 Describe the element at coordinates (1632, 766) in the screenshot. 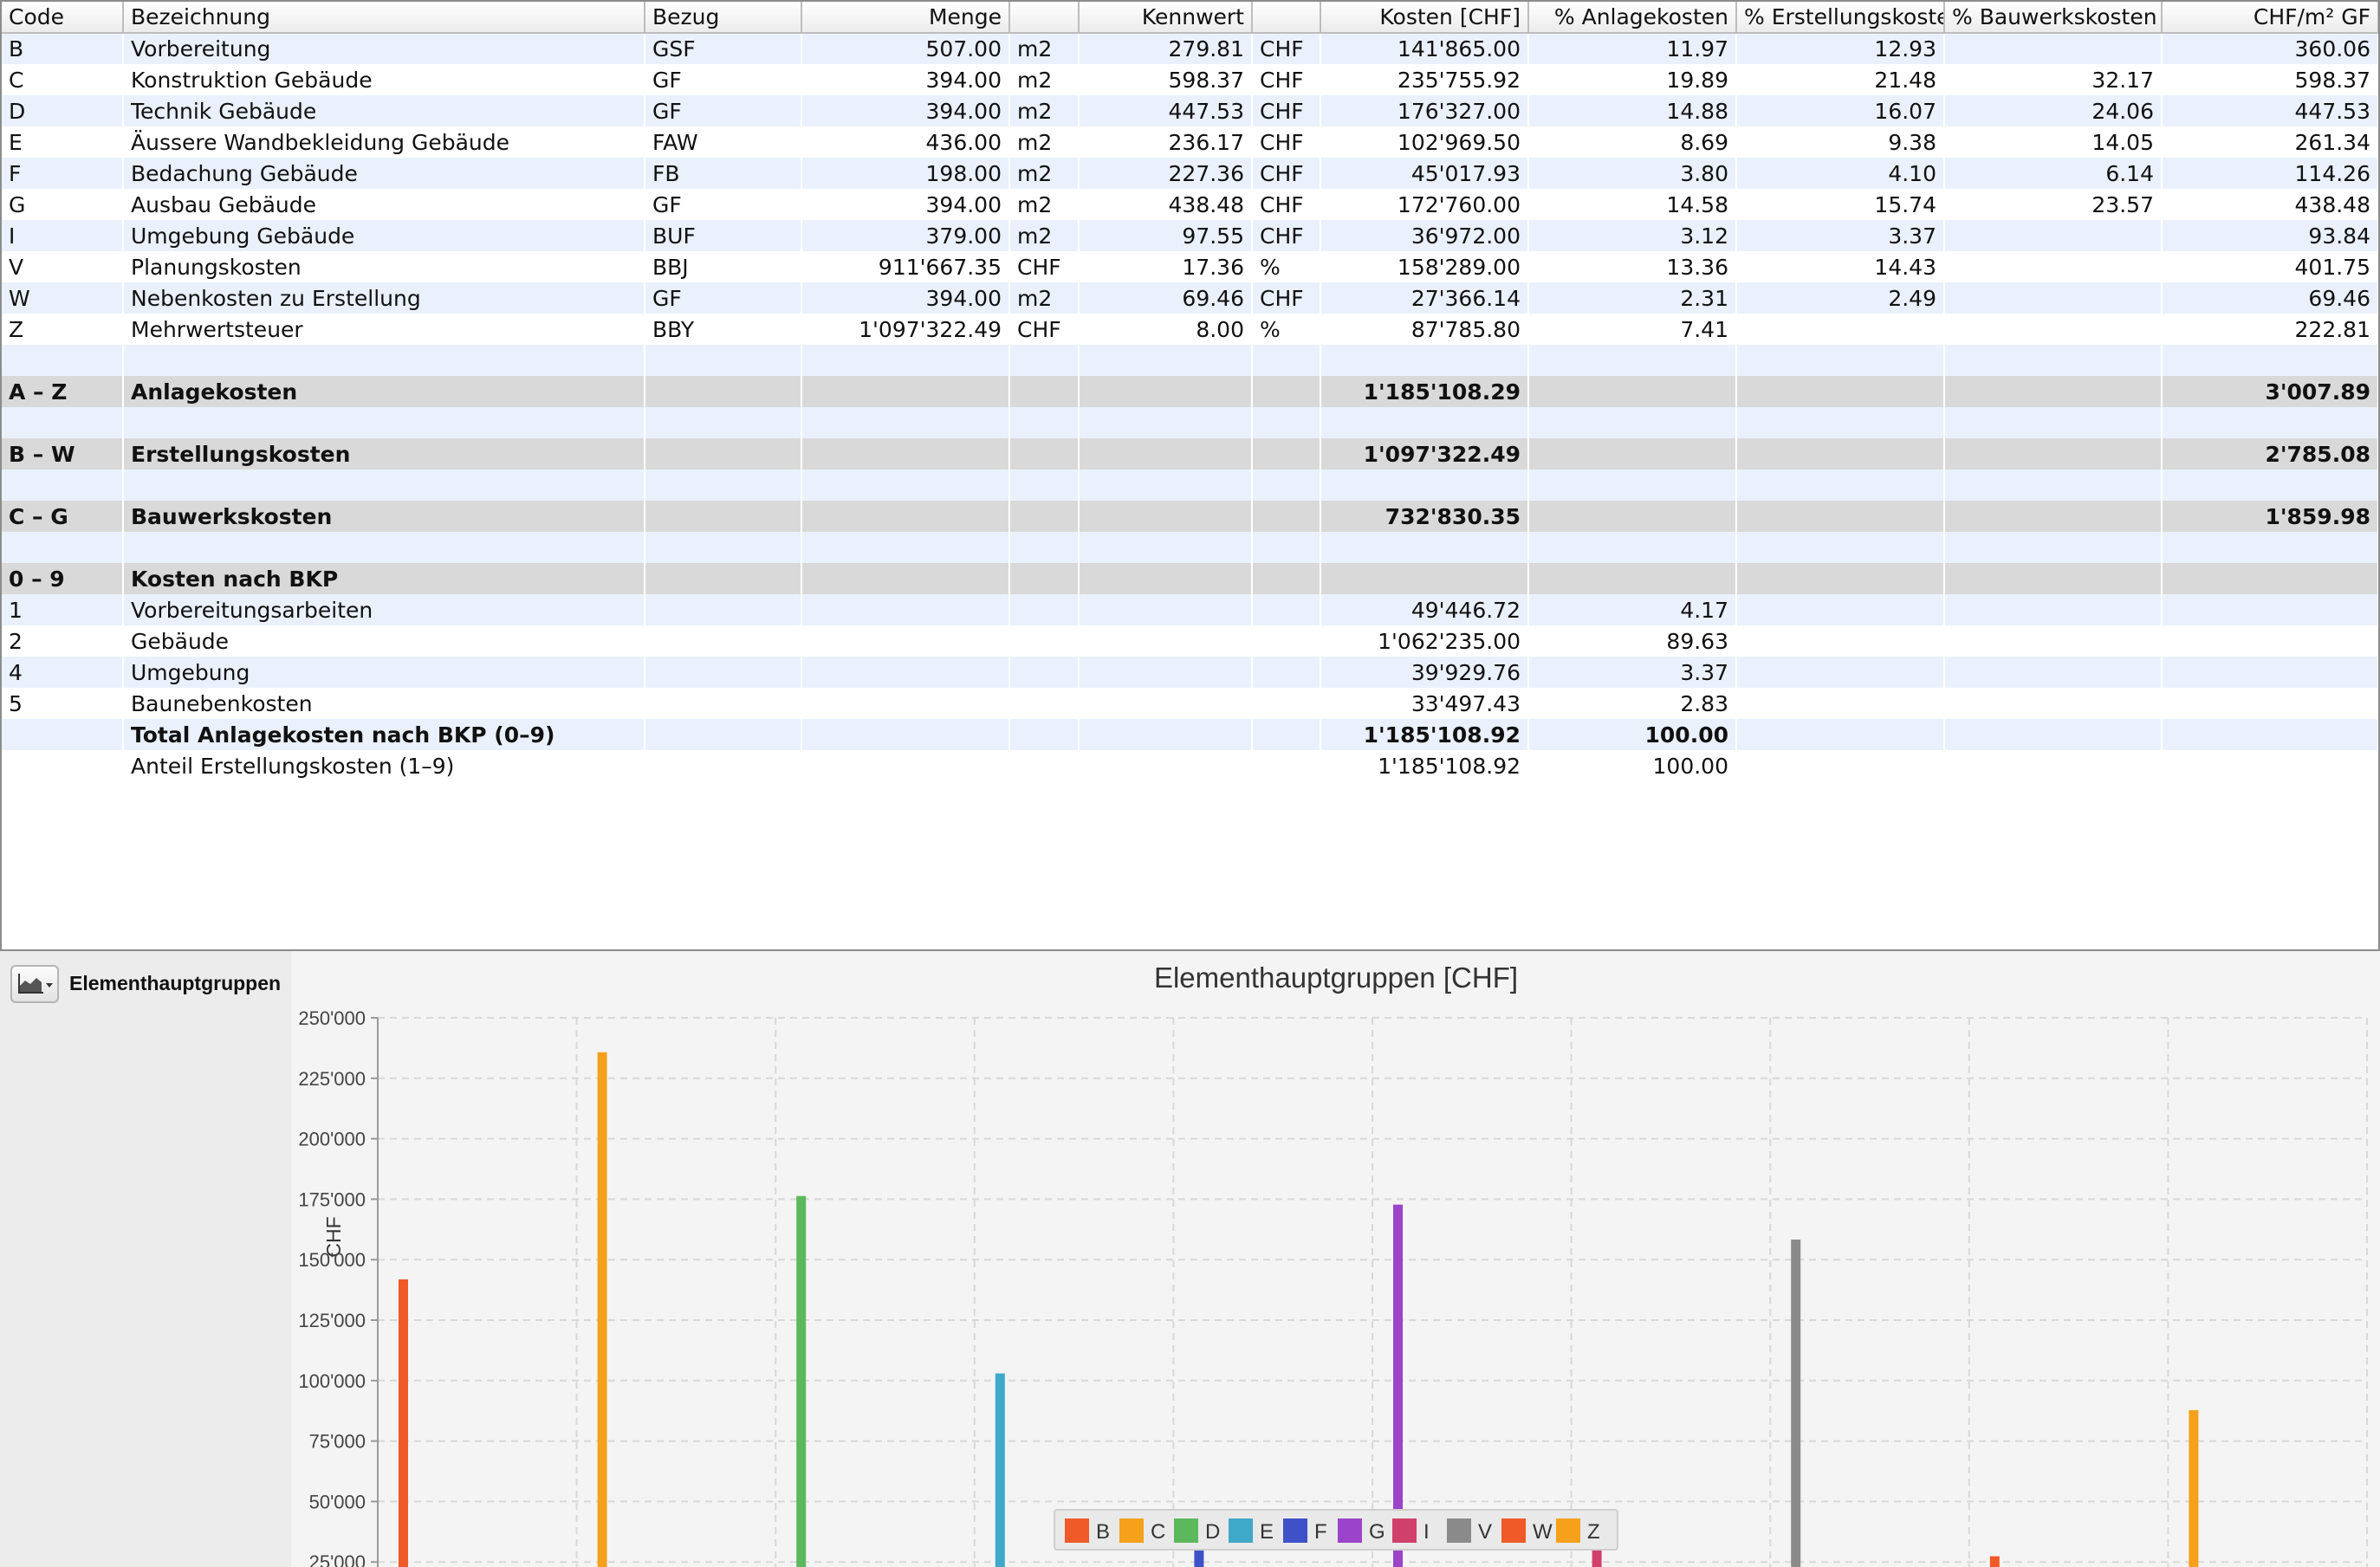

I see `table-cell: 100.00` at that location.